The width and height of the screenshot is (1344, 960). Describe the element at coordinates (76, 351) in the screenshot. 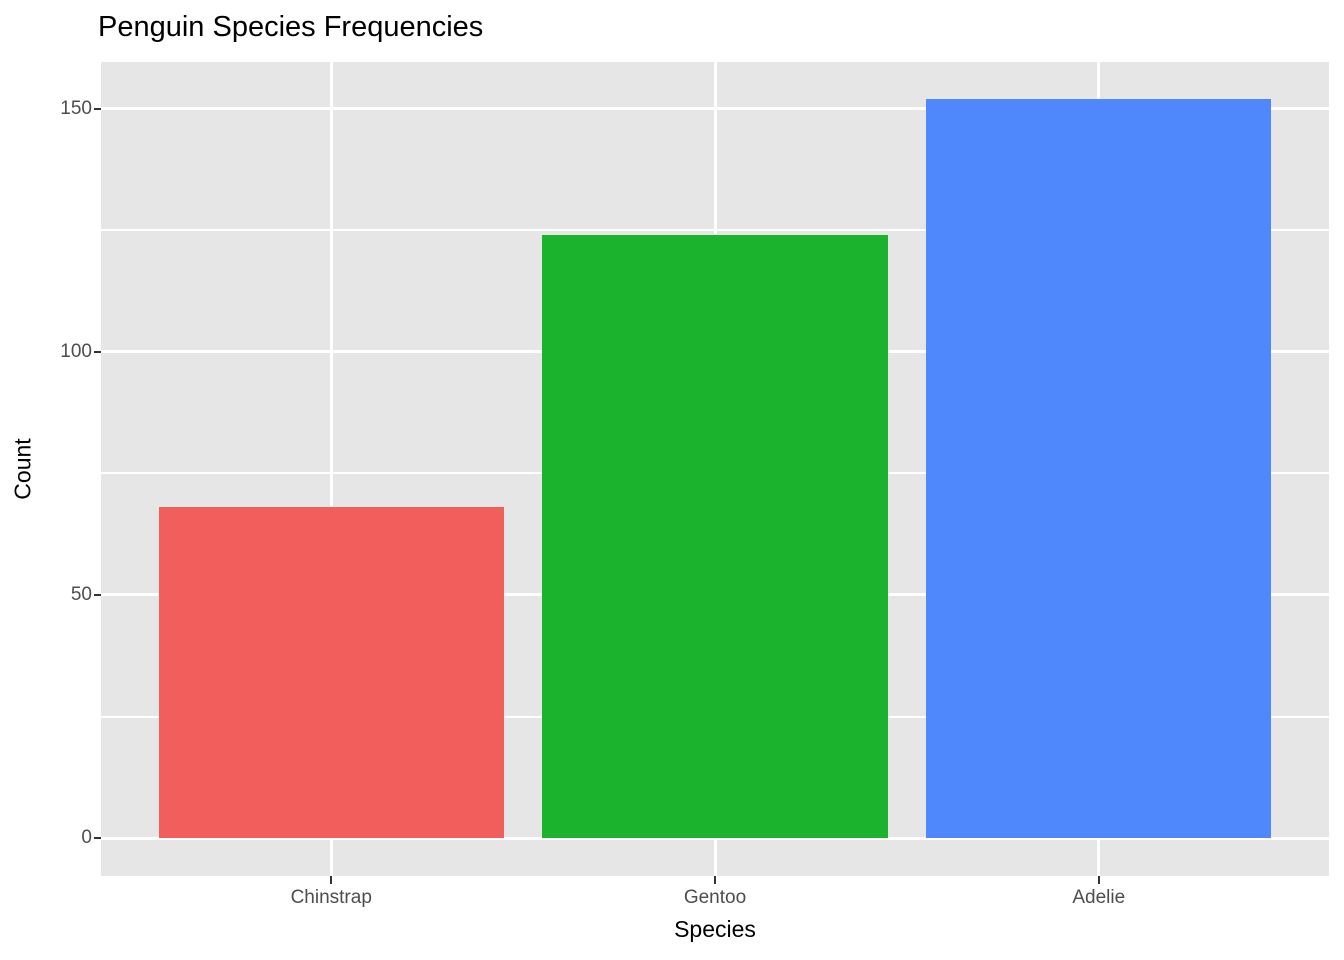

I see `y-tick-label-100: 100` at that location.